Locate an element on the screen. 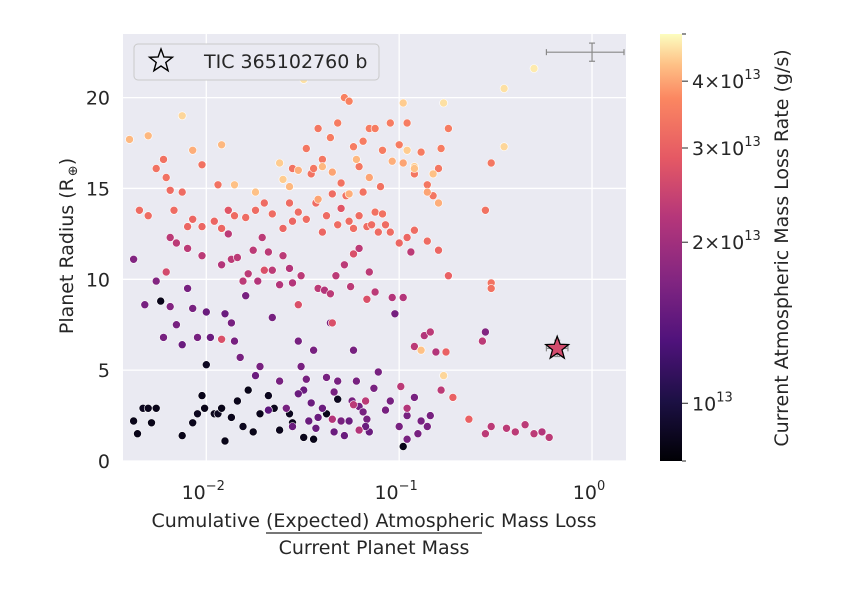 Image resolution: width=863 pixels, height=609 pixels. y-tick-label: 15 is located at coordinates (98, 189).